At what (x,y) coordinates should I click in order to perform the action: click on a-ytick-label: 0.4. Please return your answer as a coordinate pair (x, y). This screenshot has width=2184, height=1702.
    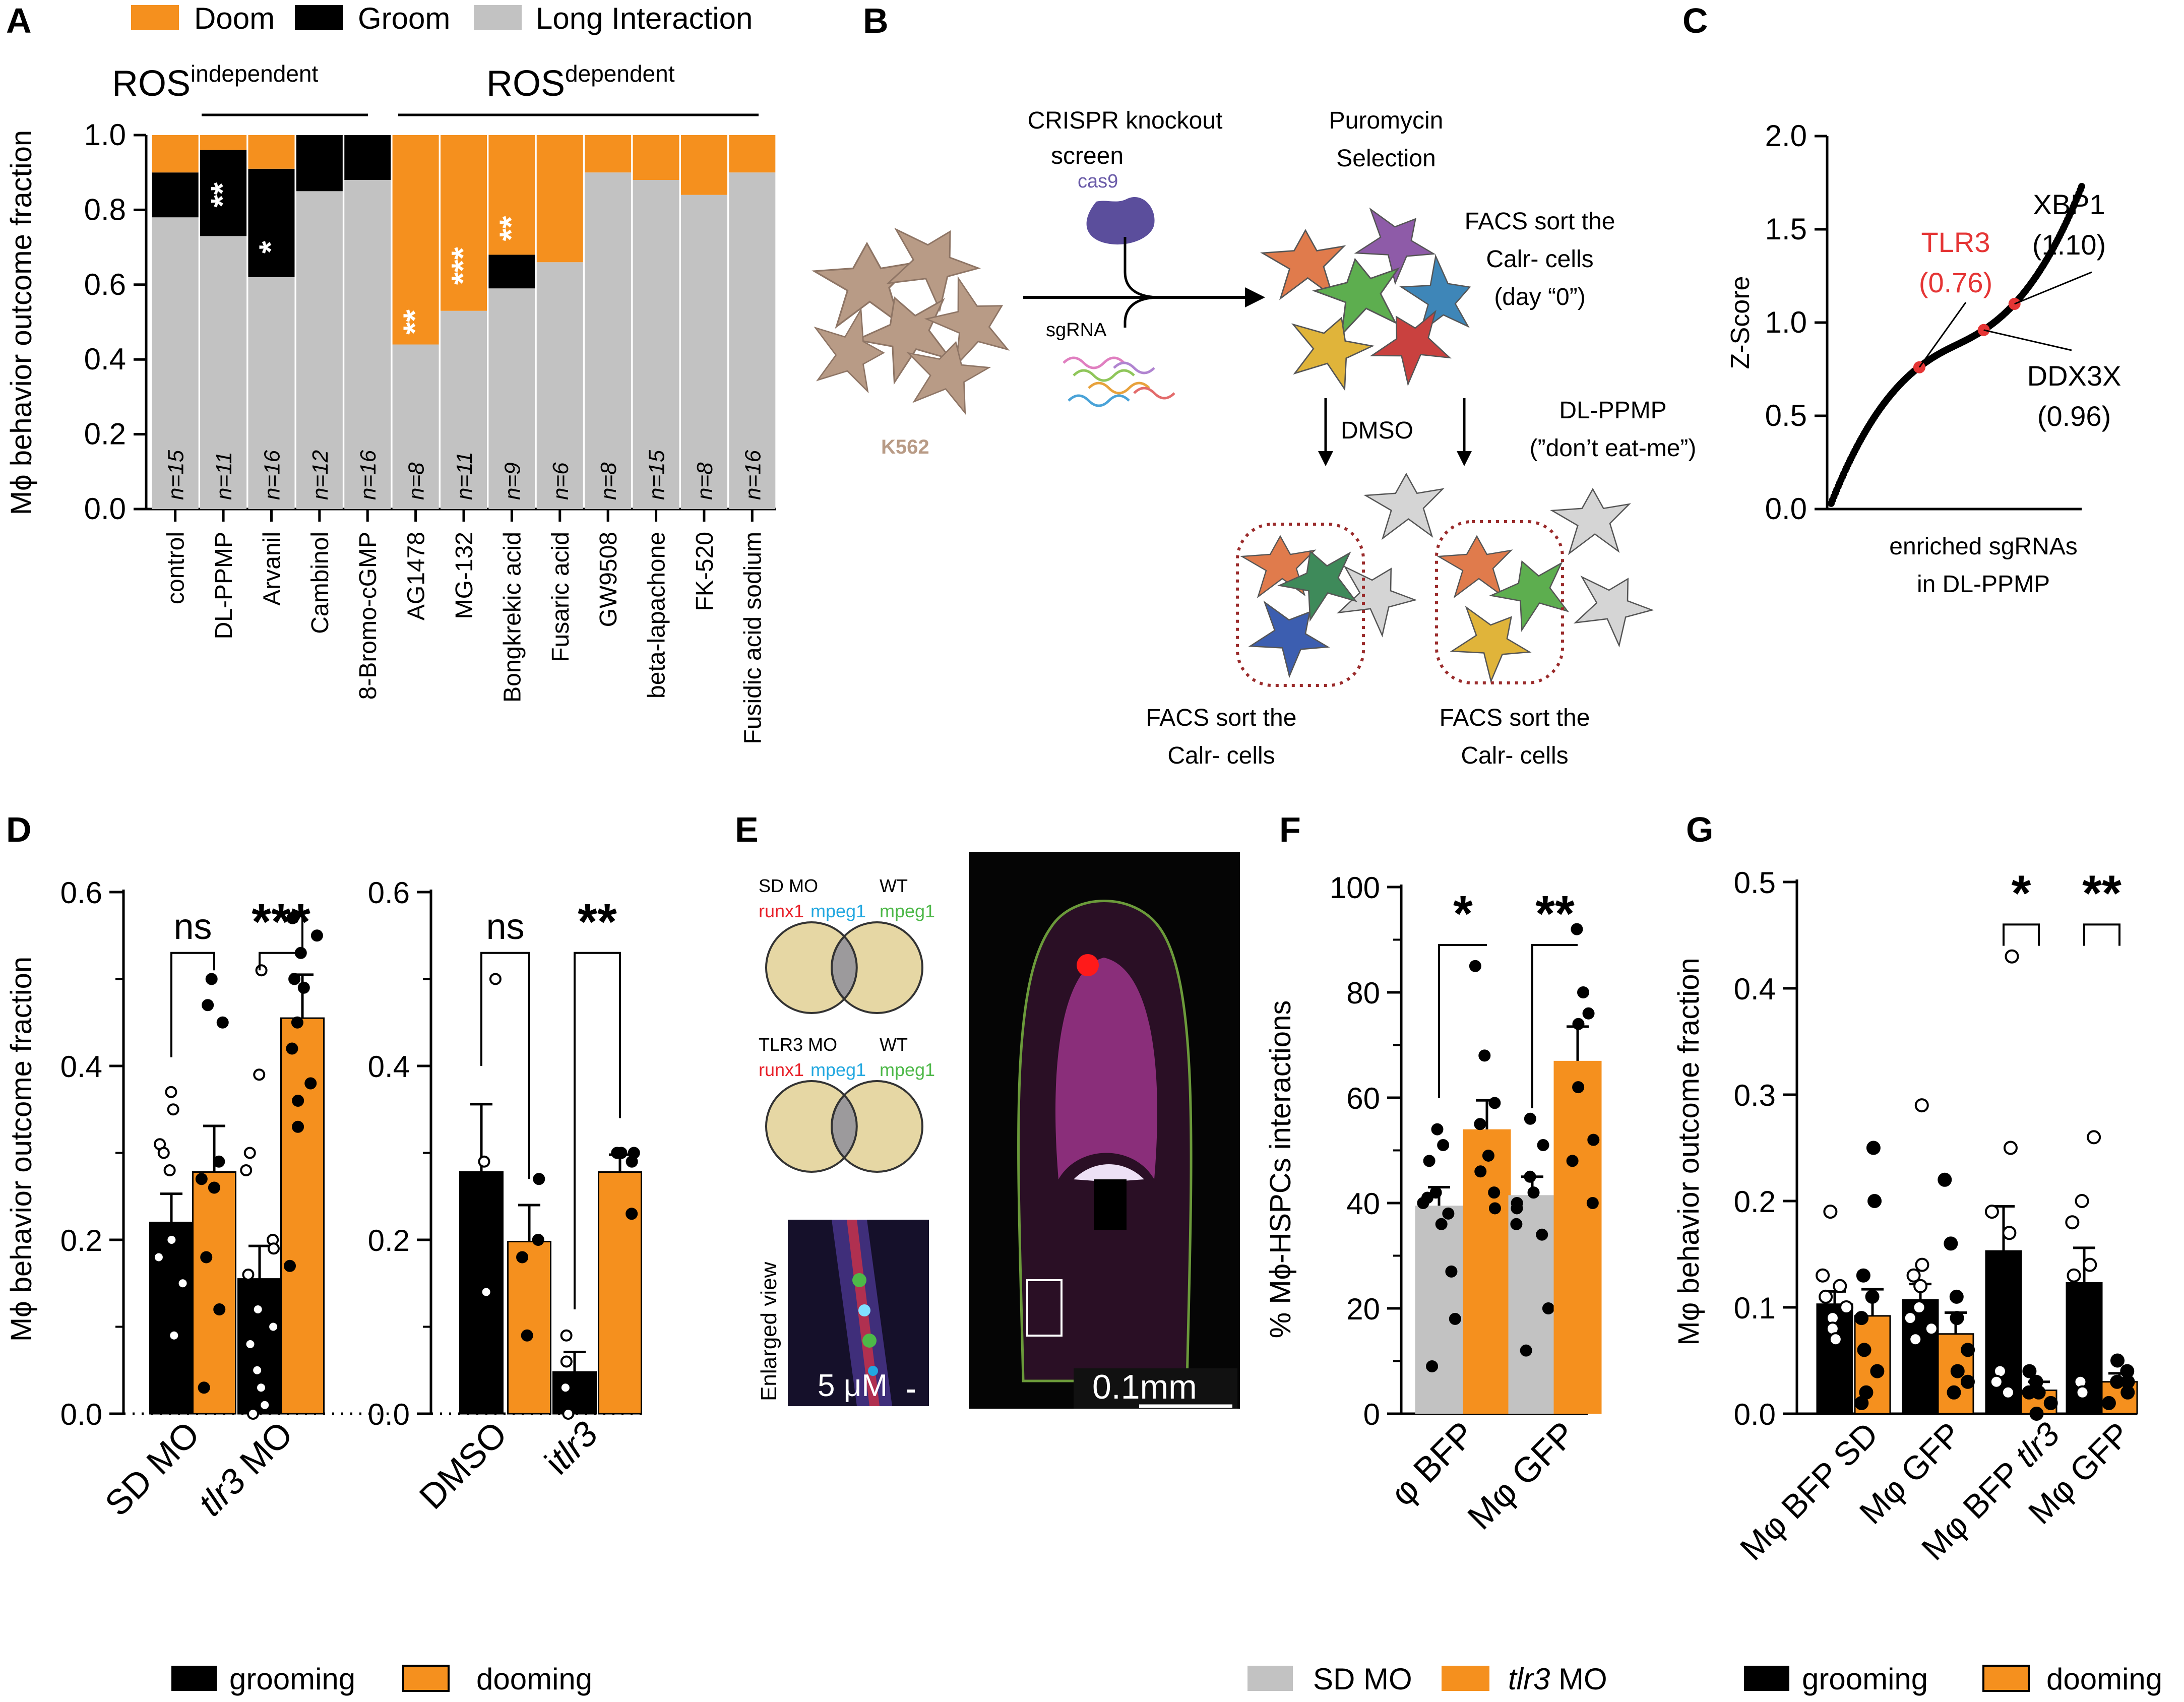
    Looking at the image, I should click on (105, 359).